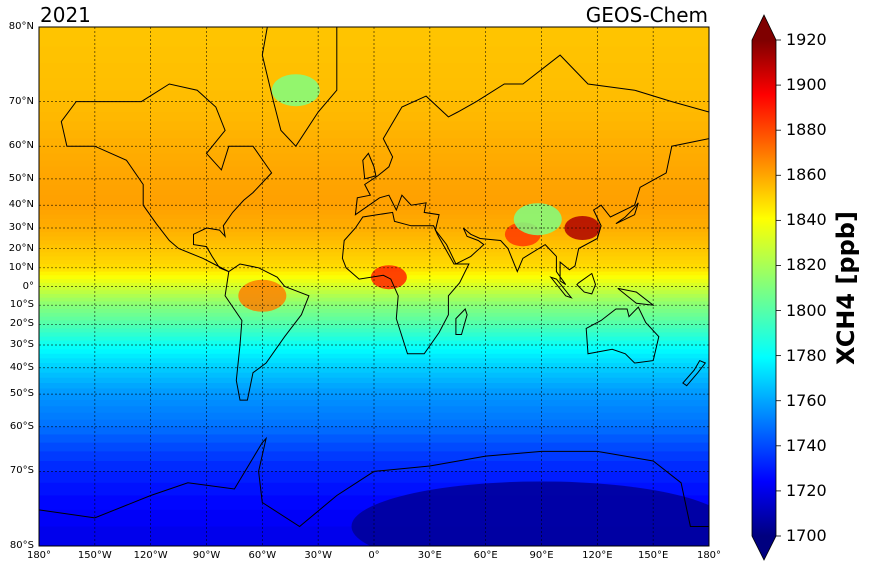  Describe the element at coordinates (846, 288) in the screenshot. I see `colorbar-label: XCH4 [ppb]` at that location.